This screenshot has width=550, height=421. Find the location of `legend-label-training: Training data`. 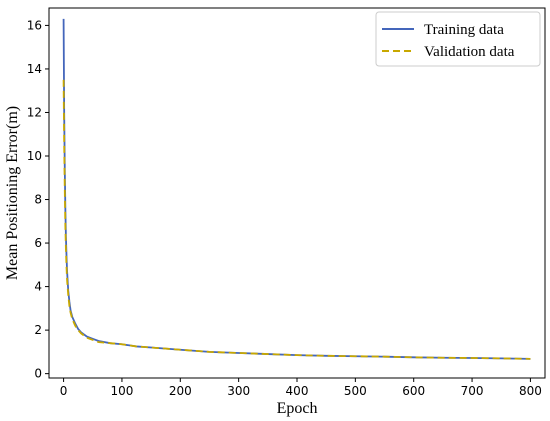

legend-label-training: Training data is located at coordinates (464, 30).